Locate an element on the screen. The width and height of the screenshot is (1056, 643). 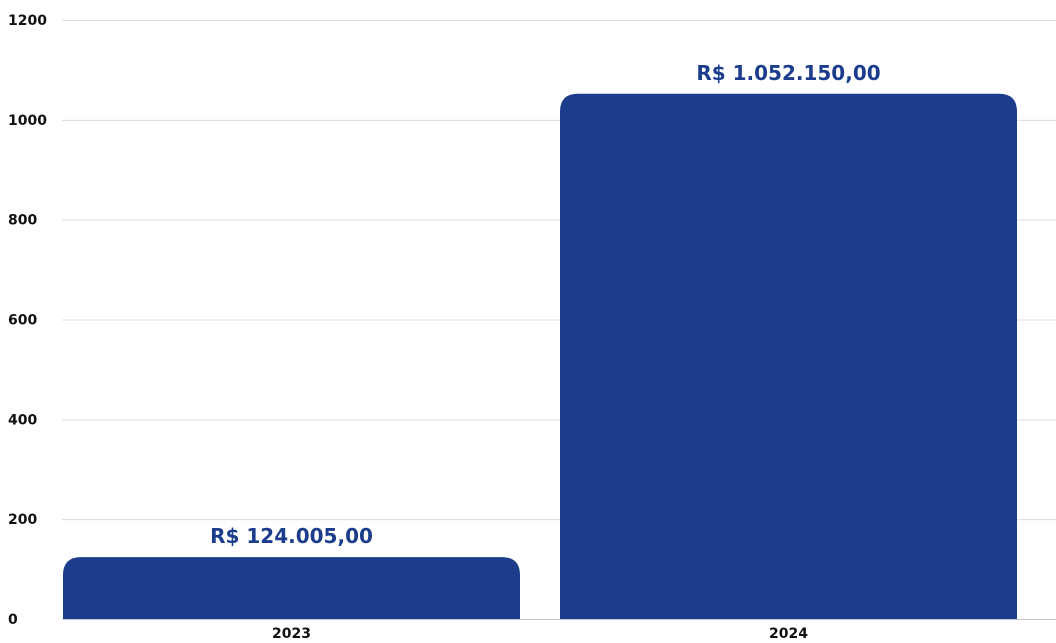
y-tick-label: 1200 is located at coordinates (27, 21).